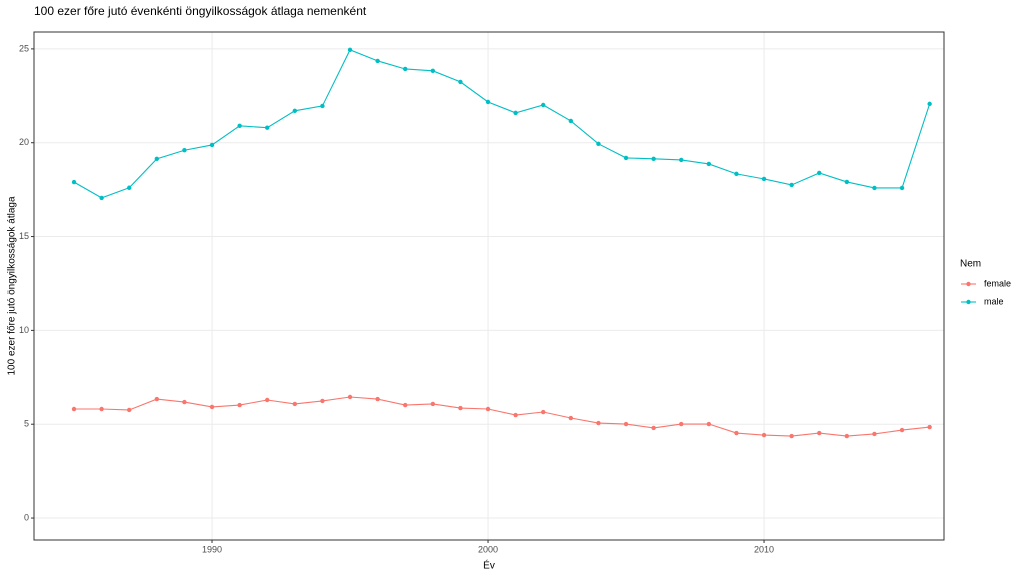  What do you see at coordinates (26, 424) in the screenshot?
I see `y-tick-label: 5` at bounding box center [26, 424].